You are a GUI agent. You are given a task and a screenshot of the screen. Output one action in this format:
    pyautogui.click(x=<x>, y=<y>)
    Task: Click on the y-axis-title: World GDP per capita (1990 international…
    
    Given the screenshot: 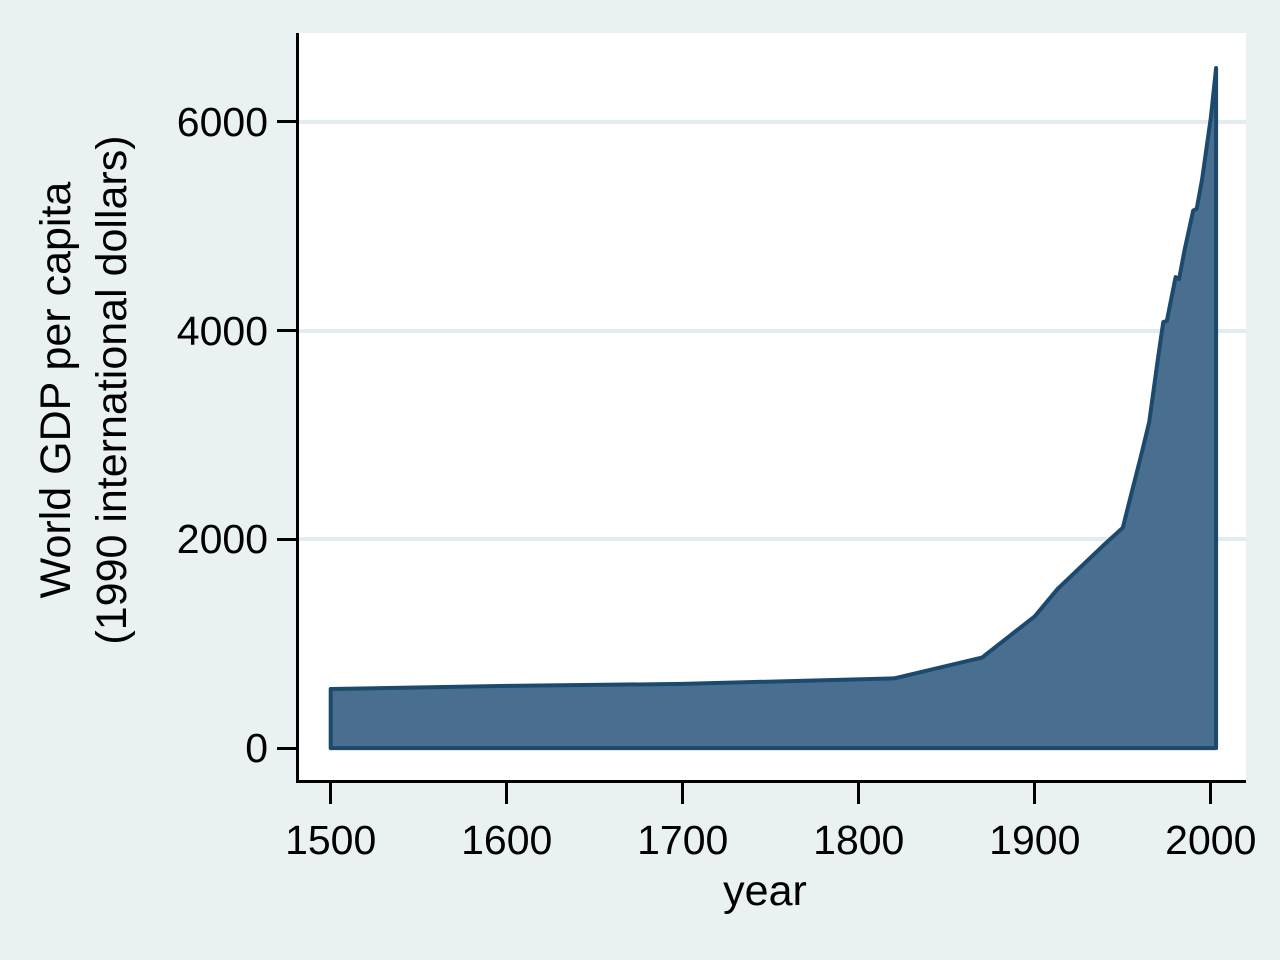 What is the action you would take?
    pyautogui.click(x=84, y=395)
    